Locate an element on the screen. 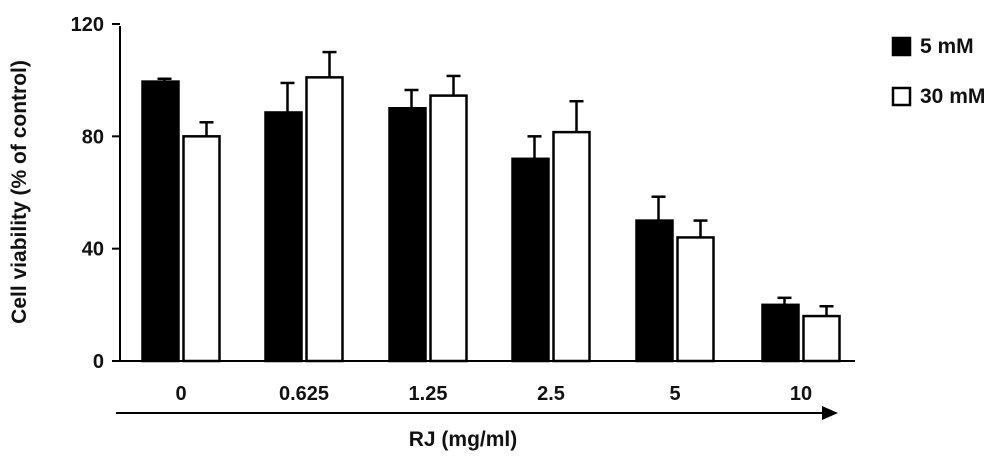 The image size is (1000, 463). x-axis-arrow is located at coordinates (477, 413).